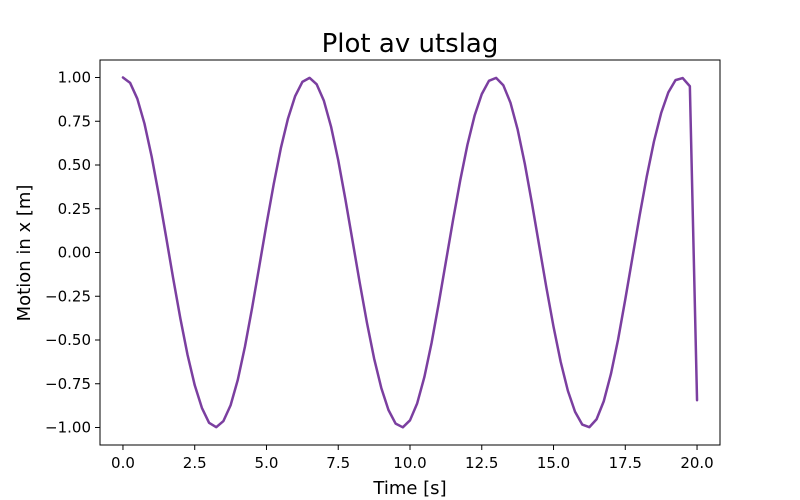  I want to click on x-tick-label: 12.5, so click(481, 463).